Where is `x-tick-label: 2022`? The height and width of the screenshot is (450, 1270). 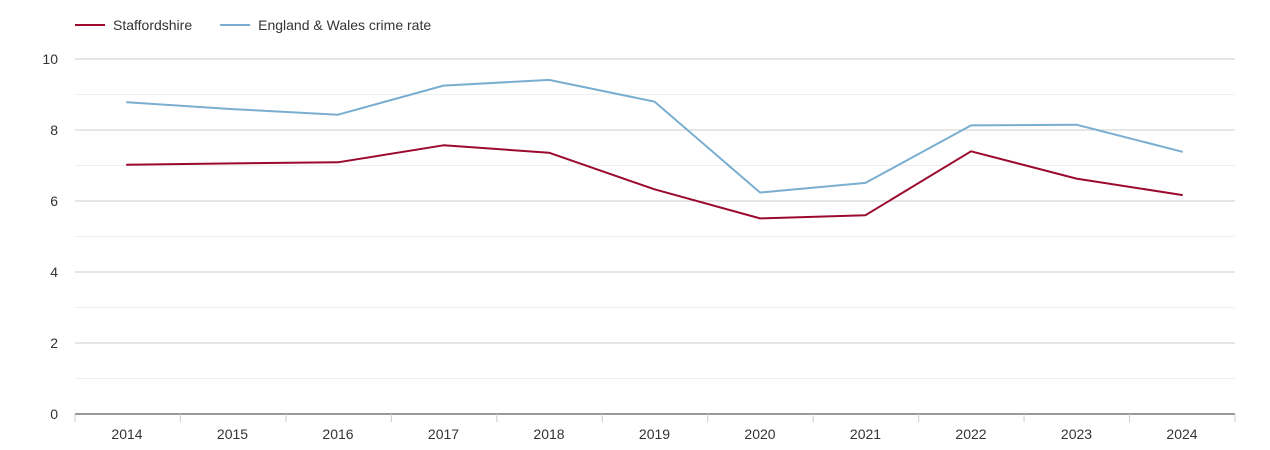 x-tick-label: 2022 is located at coordinates (970, 434).